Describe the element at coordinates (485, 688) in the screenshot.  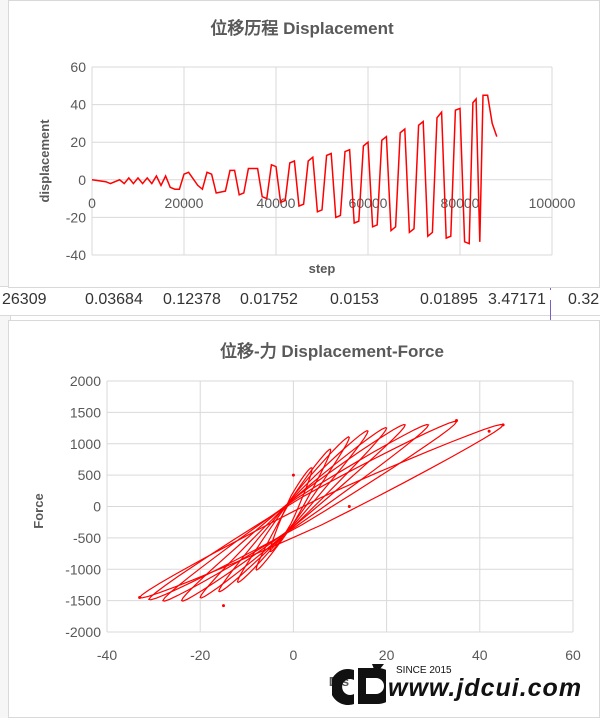
I see `watermark-url: www.jdcui.com` at that location.